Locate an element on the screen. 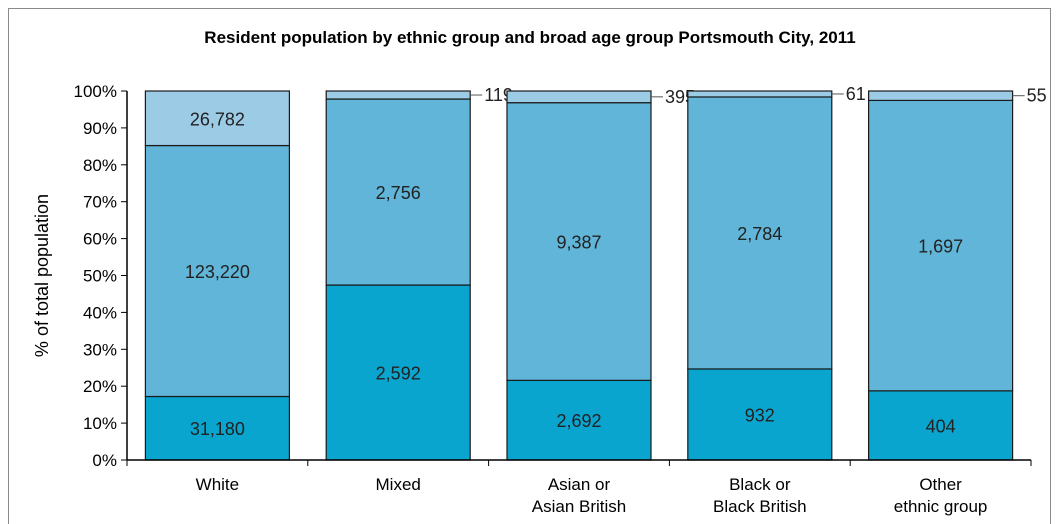 The image size is (1060, 524). data-label: 404 is located at coordinates (941, 426).